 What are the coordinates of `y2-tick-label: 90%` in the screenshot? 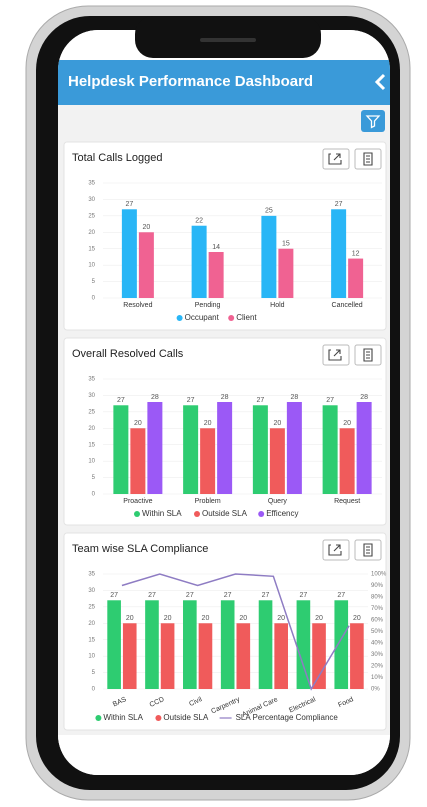 It's located at (377, 586).